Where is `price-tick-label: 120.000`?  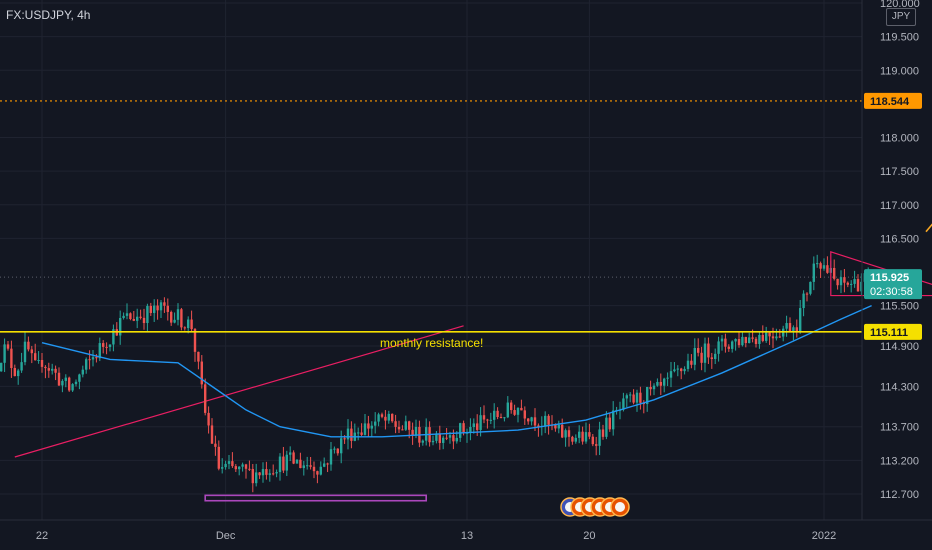
price-tick-label: 120.000 is located at coordinates (900, 5).